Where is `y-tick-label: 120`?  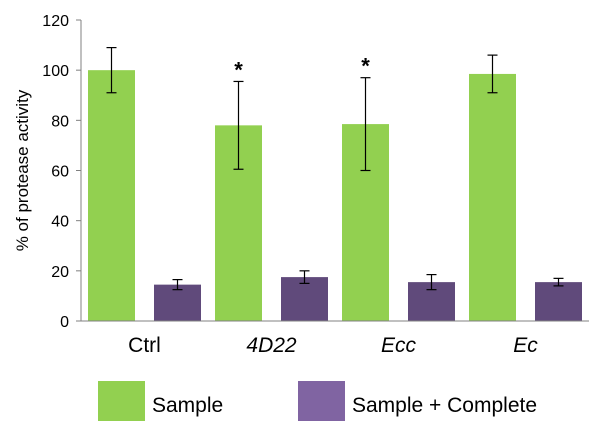
y-tick-label: 120 is located at coordinates (55, 21).